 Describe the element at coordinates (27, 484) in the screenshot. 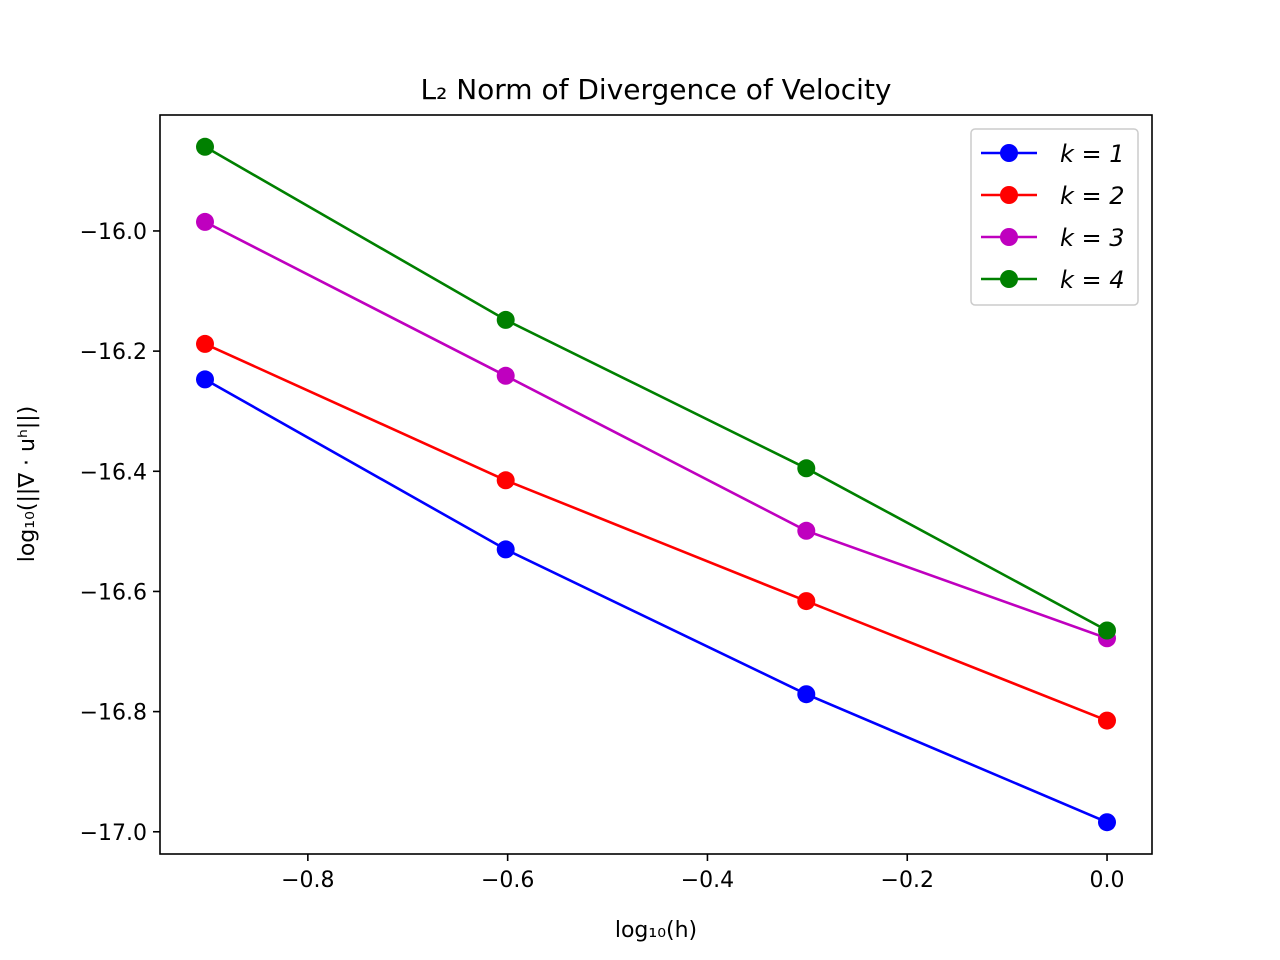

I see `y-axis-label: log₁₀(||∇ · uʰ||)` at that location.